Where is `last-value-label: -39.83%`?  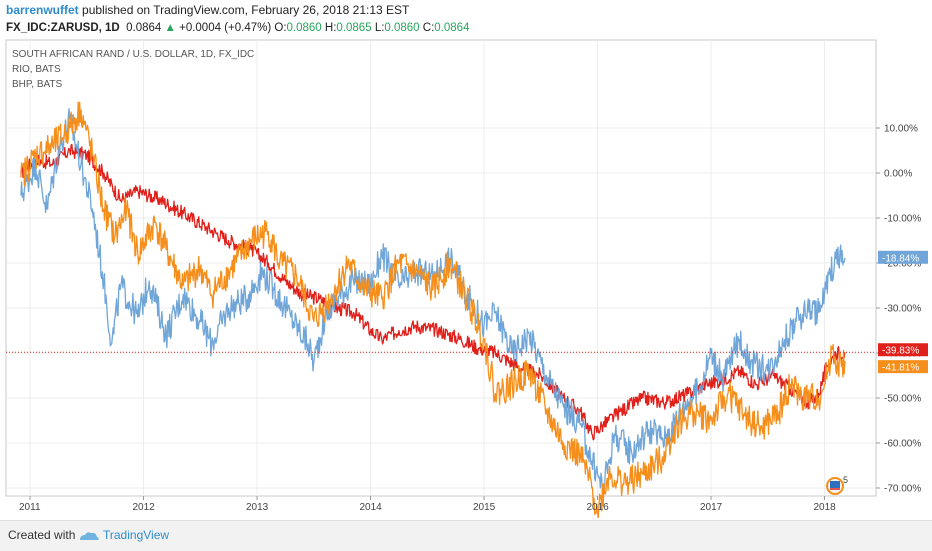
last-value-label: -39.83% is located at coordinates (900, 351).